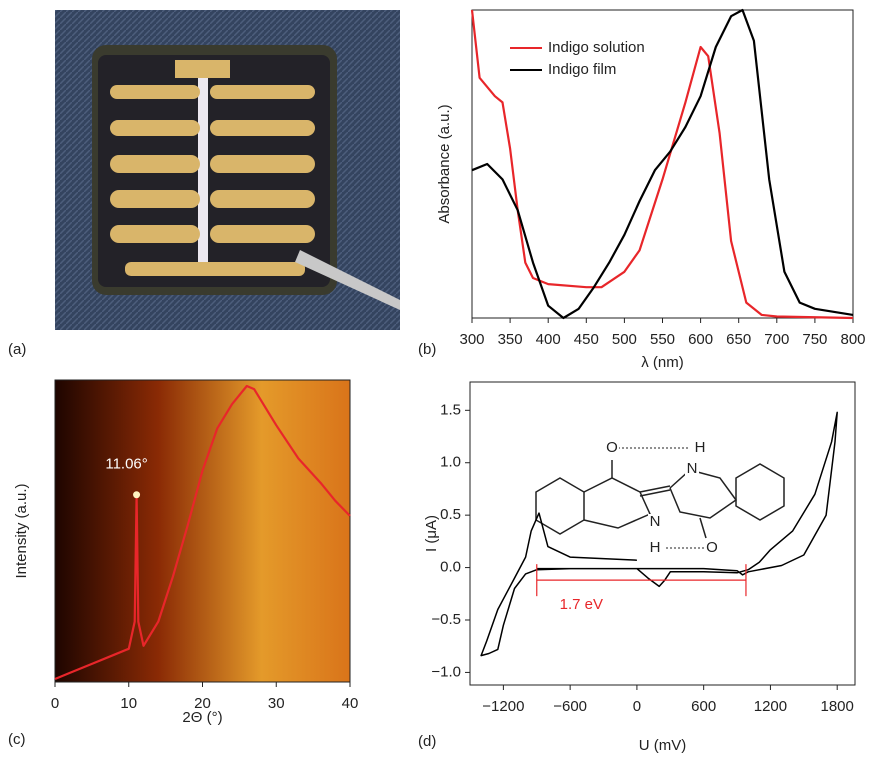 The height and width of the screenshot is (769, 872). What do you see at coordinates (852, 339) in the screenshot?
I see `x-tick-label: 800` at bounding box center [852, 339].